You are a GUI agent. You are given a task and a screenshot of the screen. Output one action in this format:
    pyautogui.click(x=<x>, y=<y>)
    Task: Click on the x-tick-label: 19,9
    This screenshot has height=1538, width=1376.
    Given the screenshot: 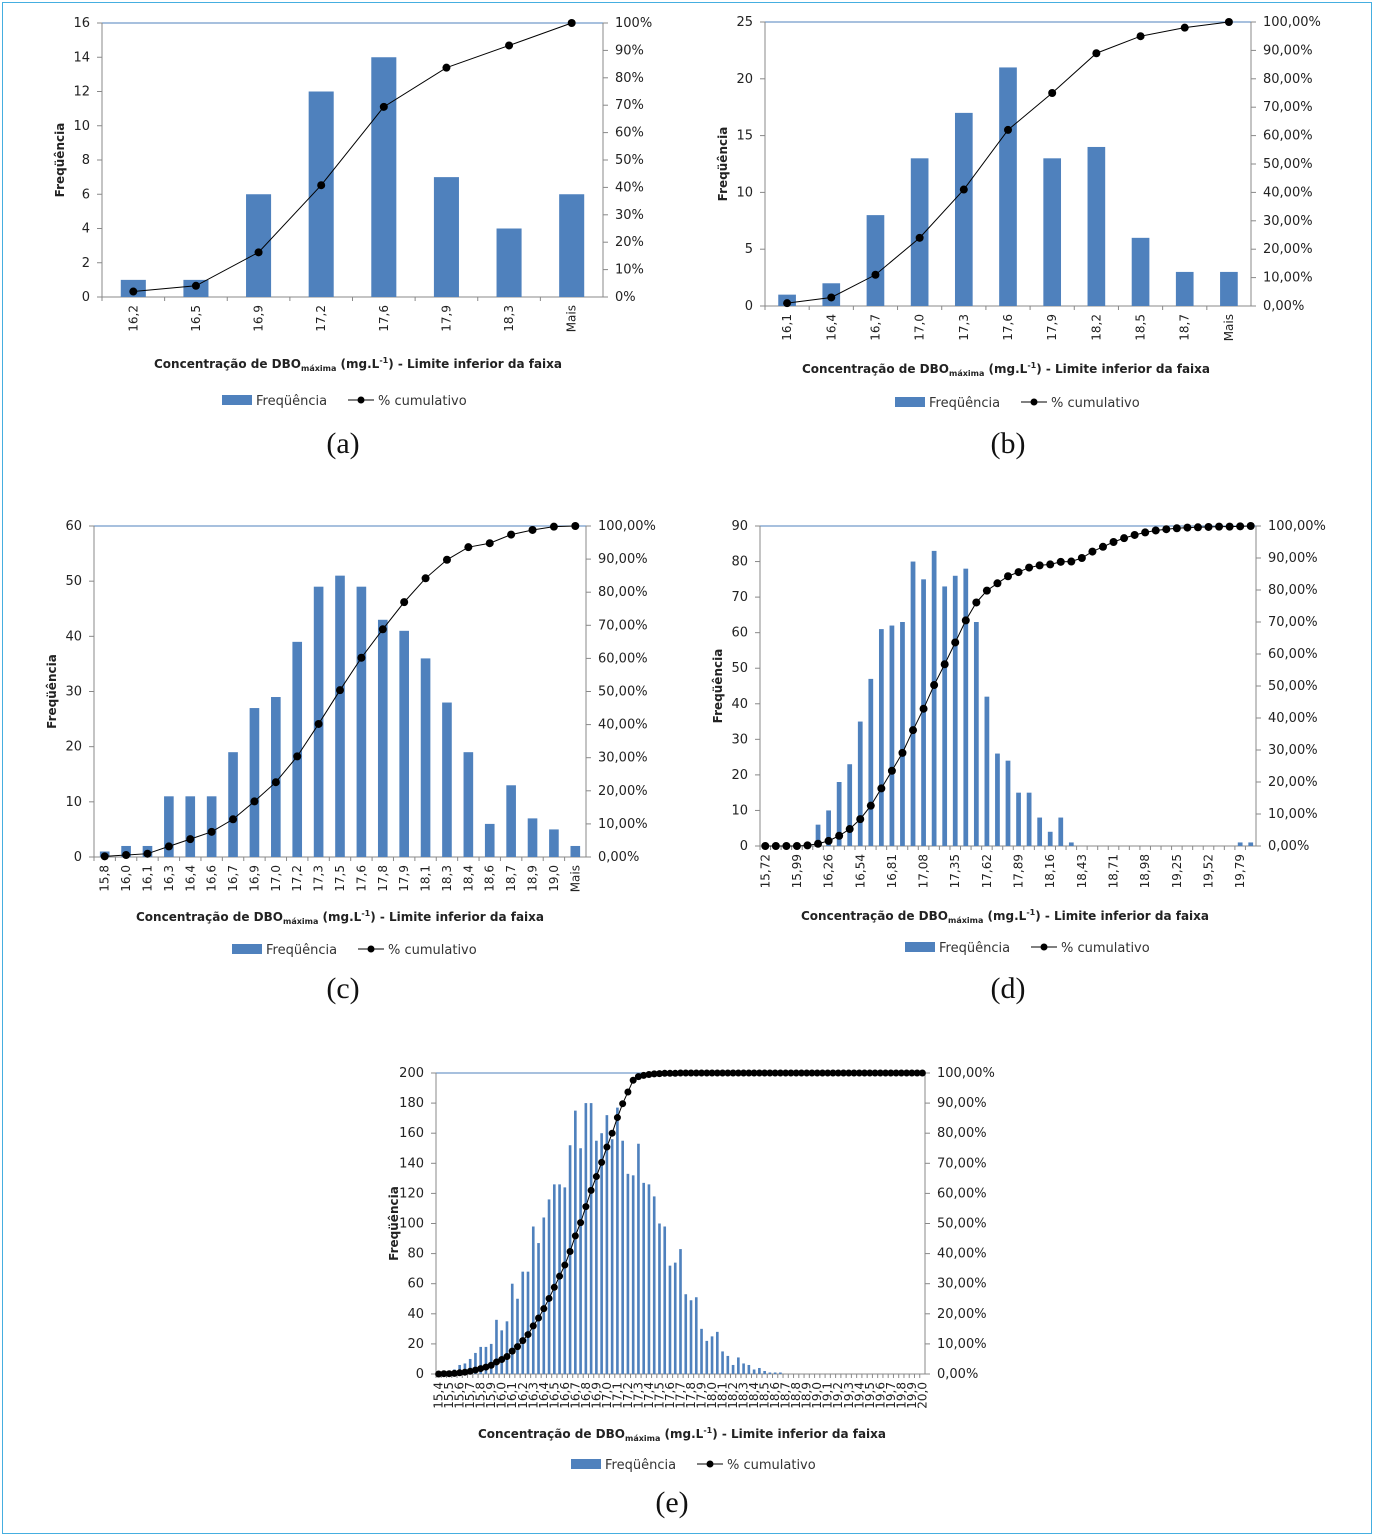 What is the action you would take?
    pyautogui.click(x=912, y=1395)
    